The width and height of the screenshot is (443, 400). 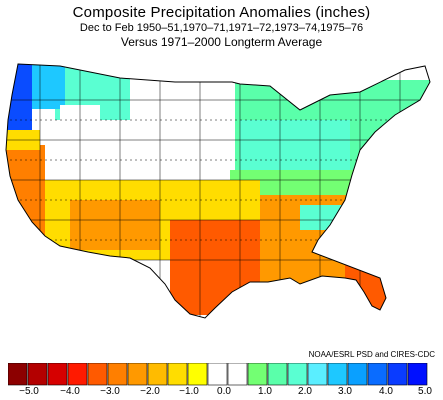 I want to click on colorbar-tick-label: 3.0, so click(x=345, y=391).